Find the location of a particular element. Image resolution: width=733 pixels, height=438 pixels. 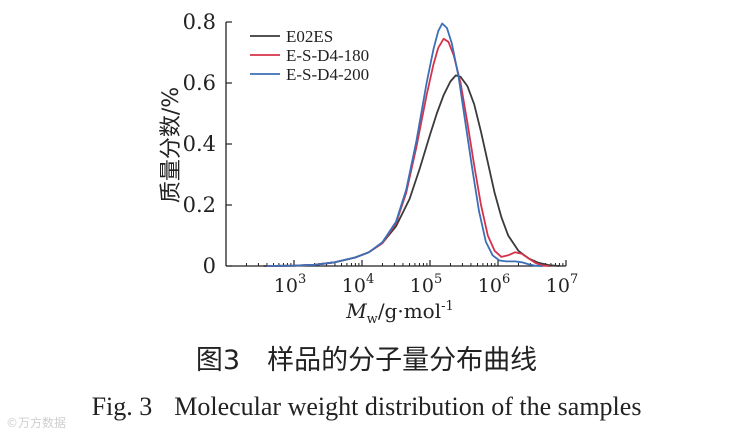

x-tick-label: 10⁴ is located at coordinates (358, 284).